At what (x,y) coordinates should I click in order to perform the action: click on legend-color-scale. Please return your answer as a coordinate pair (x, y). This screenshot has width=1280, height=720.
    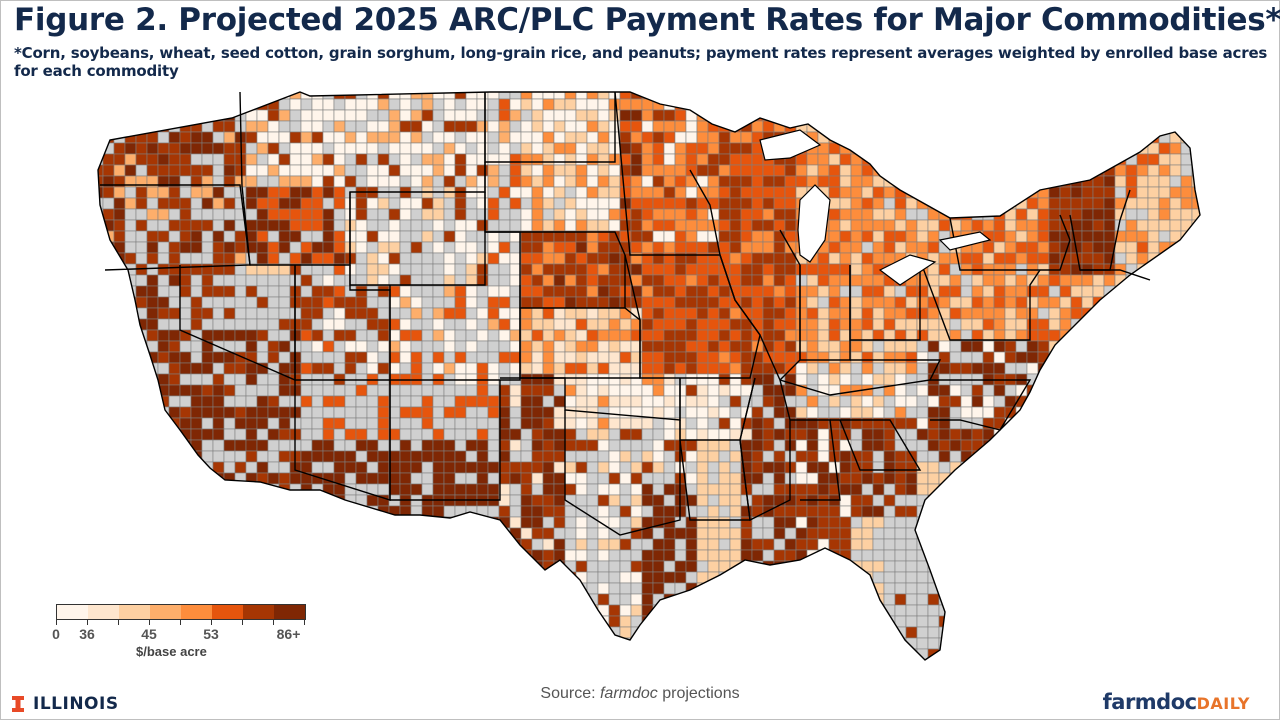
    Looking at the image, I should click on (181, 612).